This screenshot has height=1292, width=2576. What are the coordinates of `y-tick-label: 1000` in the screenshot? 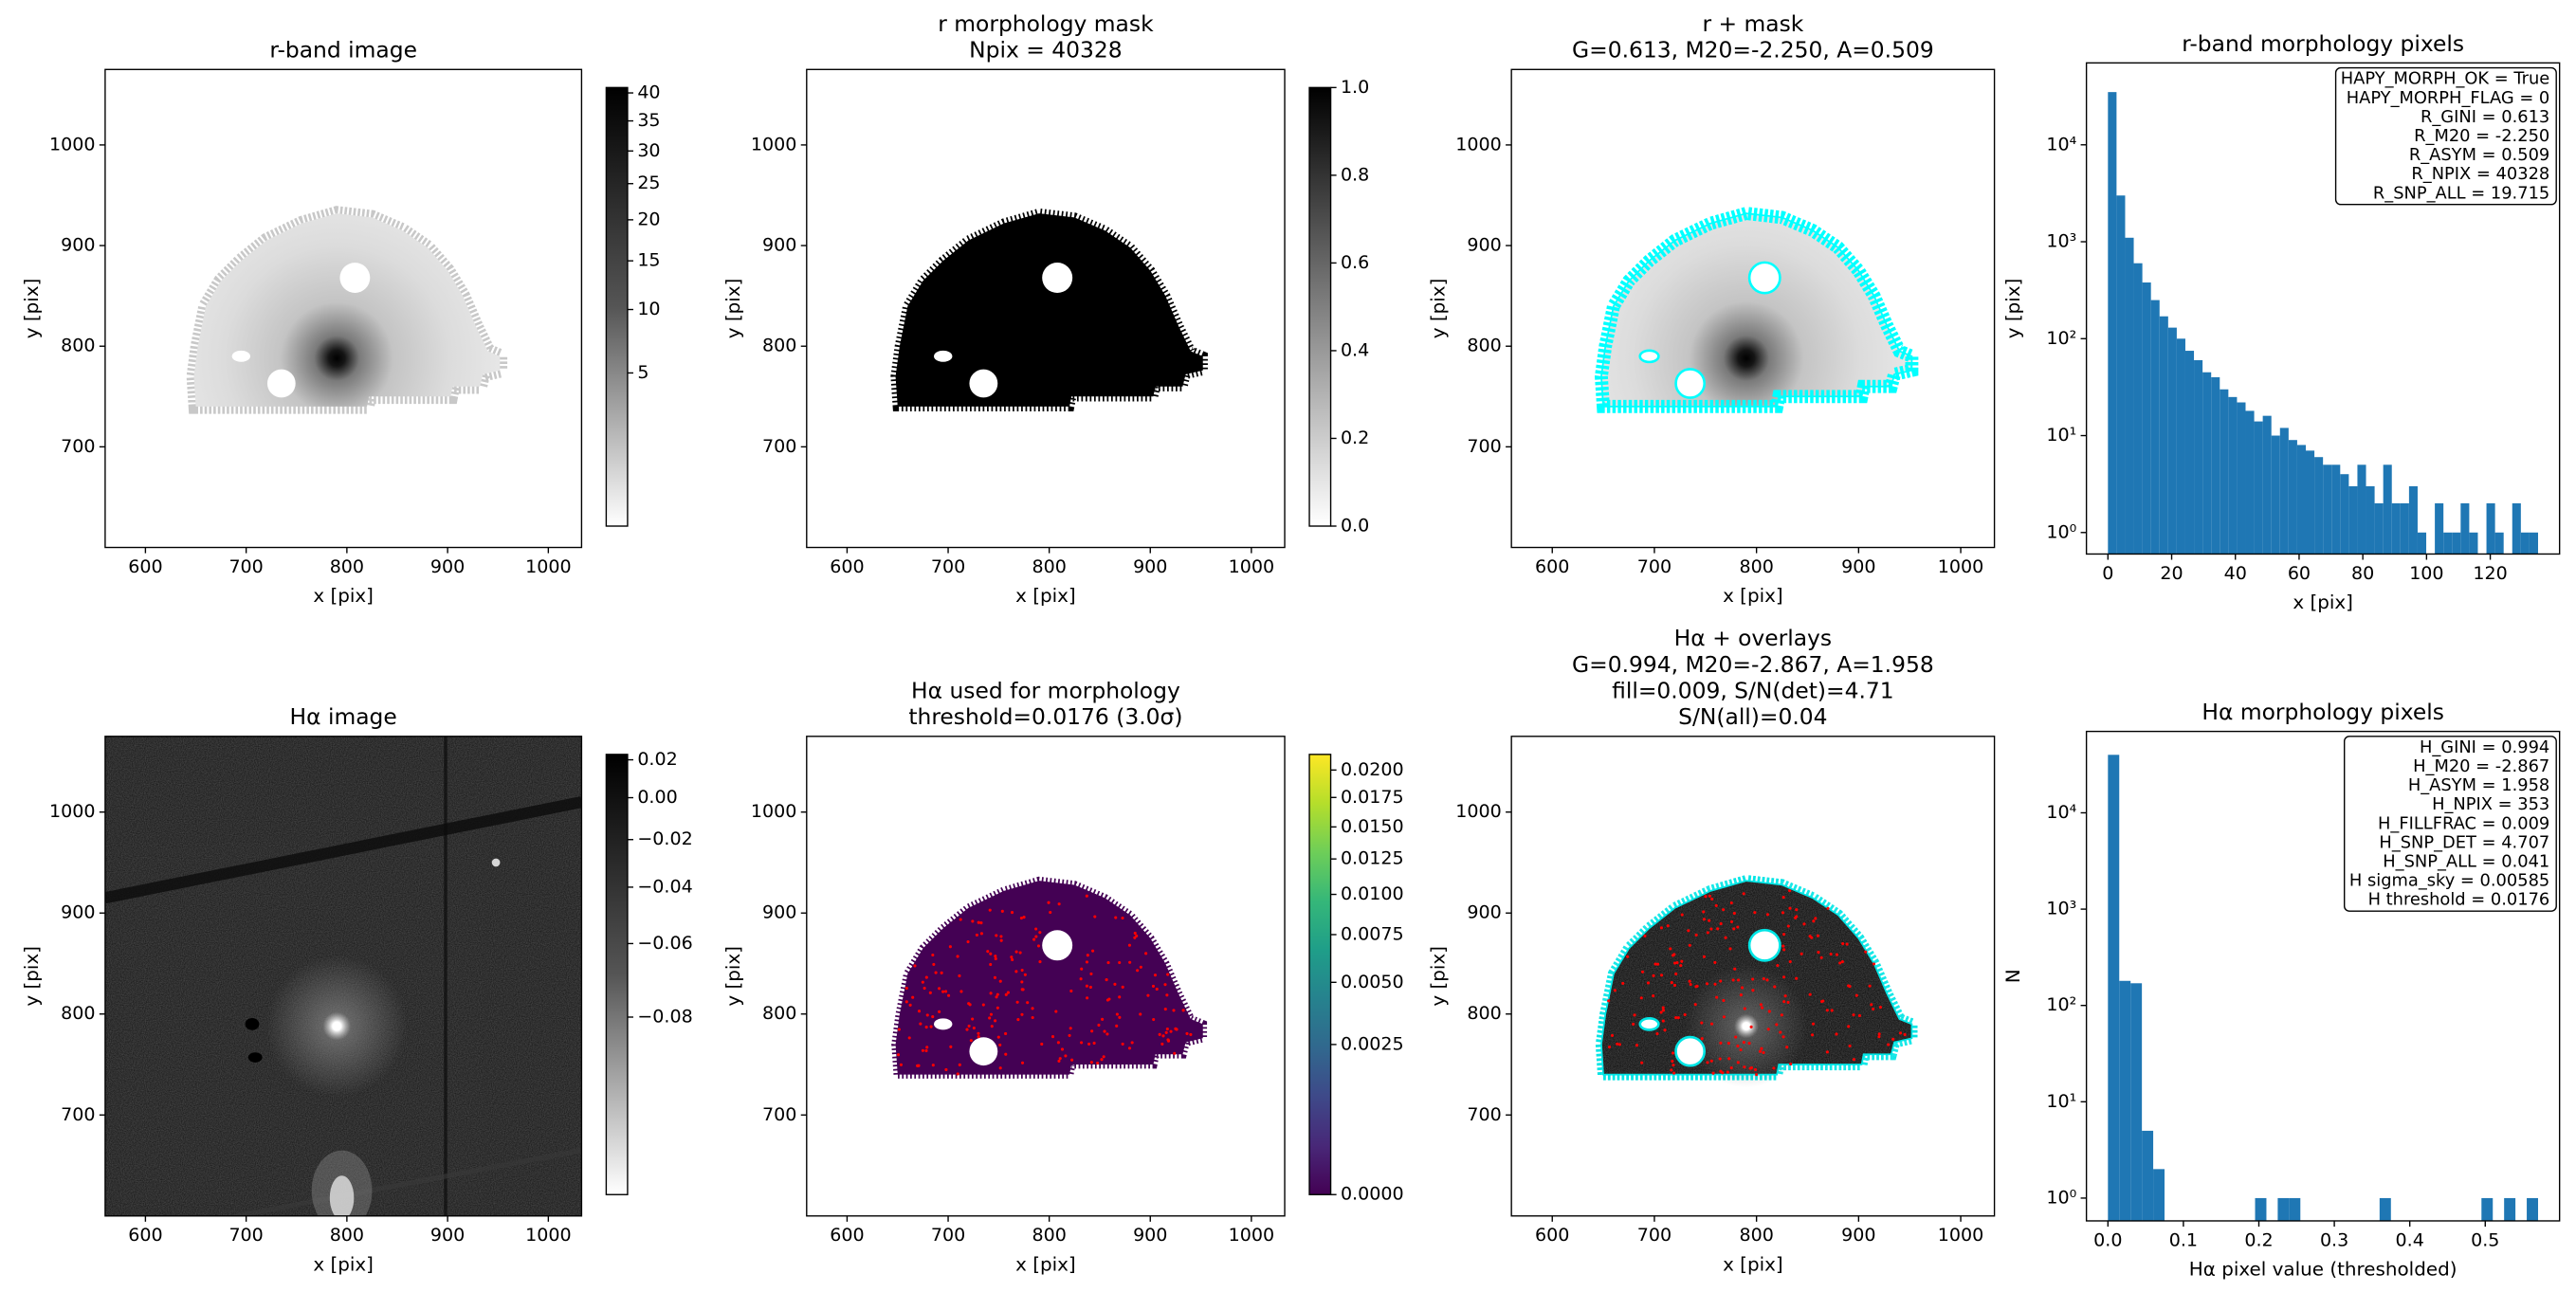 It's located at (773, 144).